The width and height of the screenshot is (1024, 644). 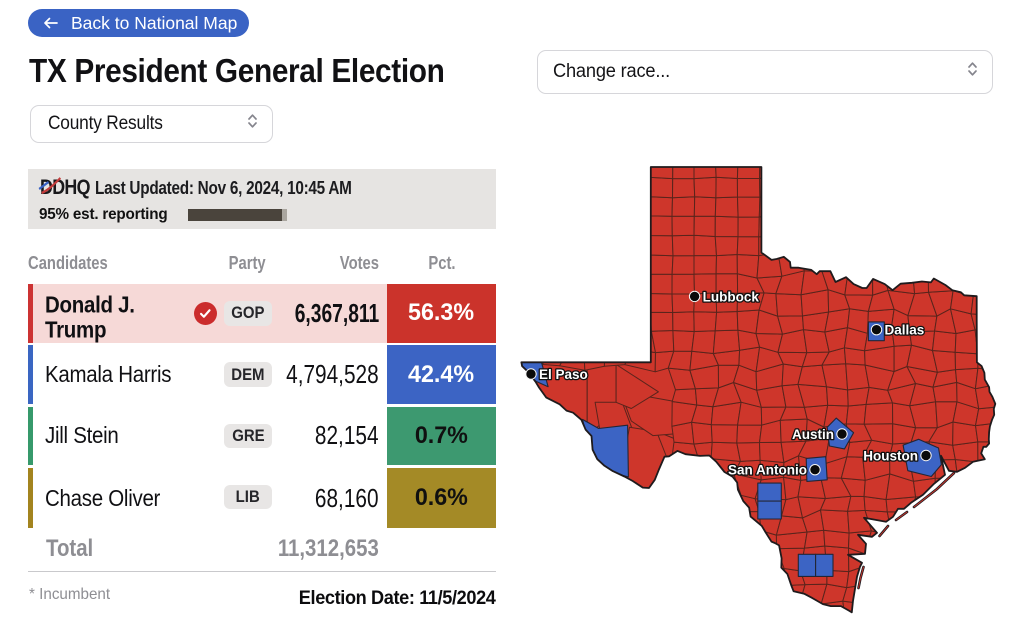 I want to click on svg-text: San Antonio, so click(x=767, y=470).